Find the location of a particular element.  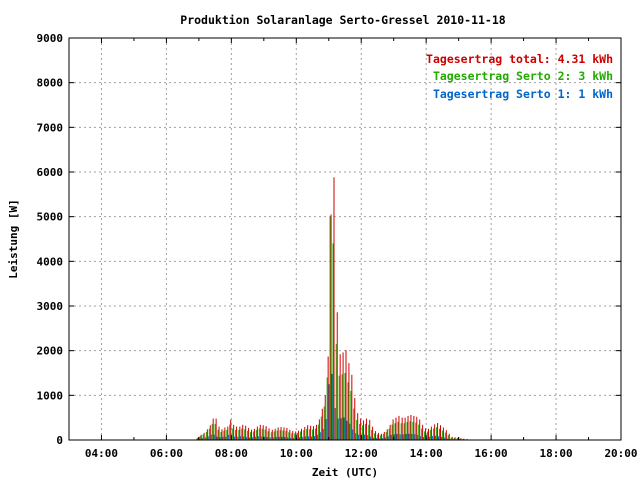

y-tick-label: 9000 is located at coordinates (50, 38).